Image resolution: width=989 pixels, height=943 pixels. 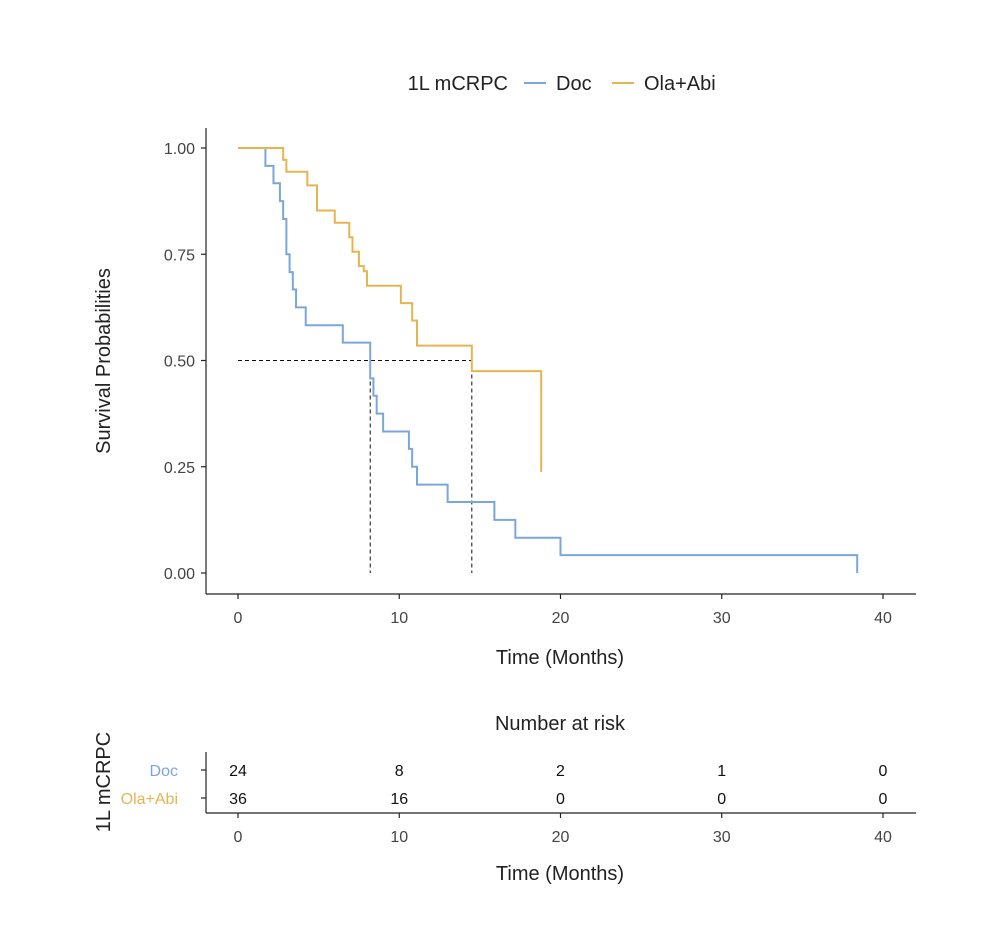 I want to click on risk-x-ticks: 0 10 20 30 40, so click(x=563, y=829).